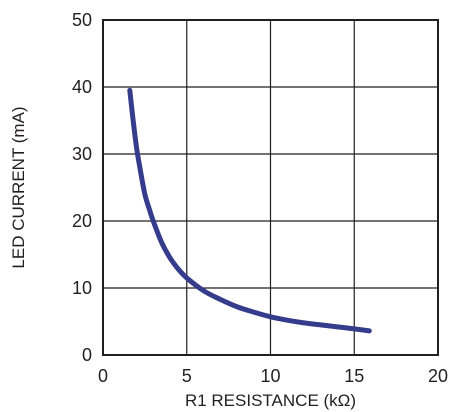 The width and height of the screenshot is (450, 412). What do you see at coordinates (82, 187) in the screenshot?
I see `y-tick-labels: 0 10 20 30 40 50` at bounding box center [82, 187].